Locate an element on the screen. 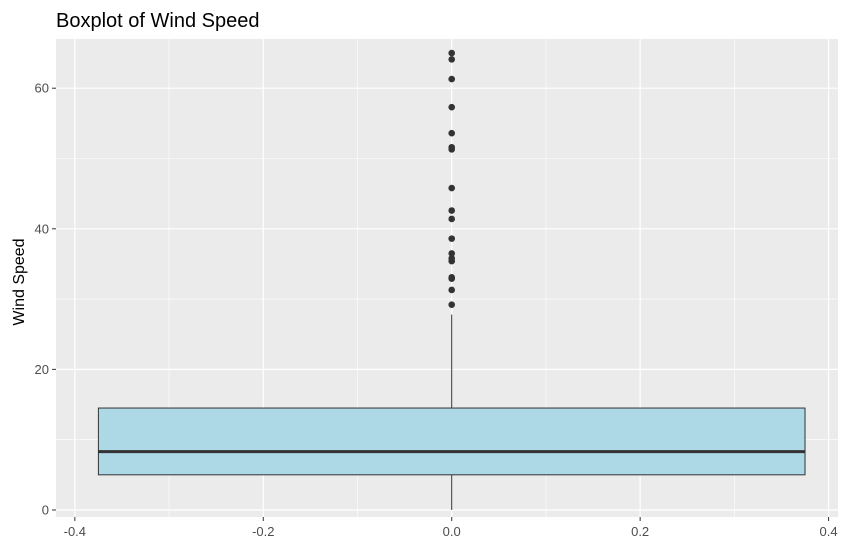  x-tick-label: 0.4 is located at coordinates (829, 531).